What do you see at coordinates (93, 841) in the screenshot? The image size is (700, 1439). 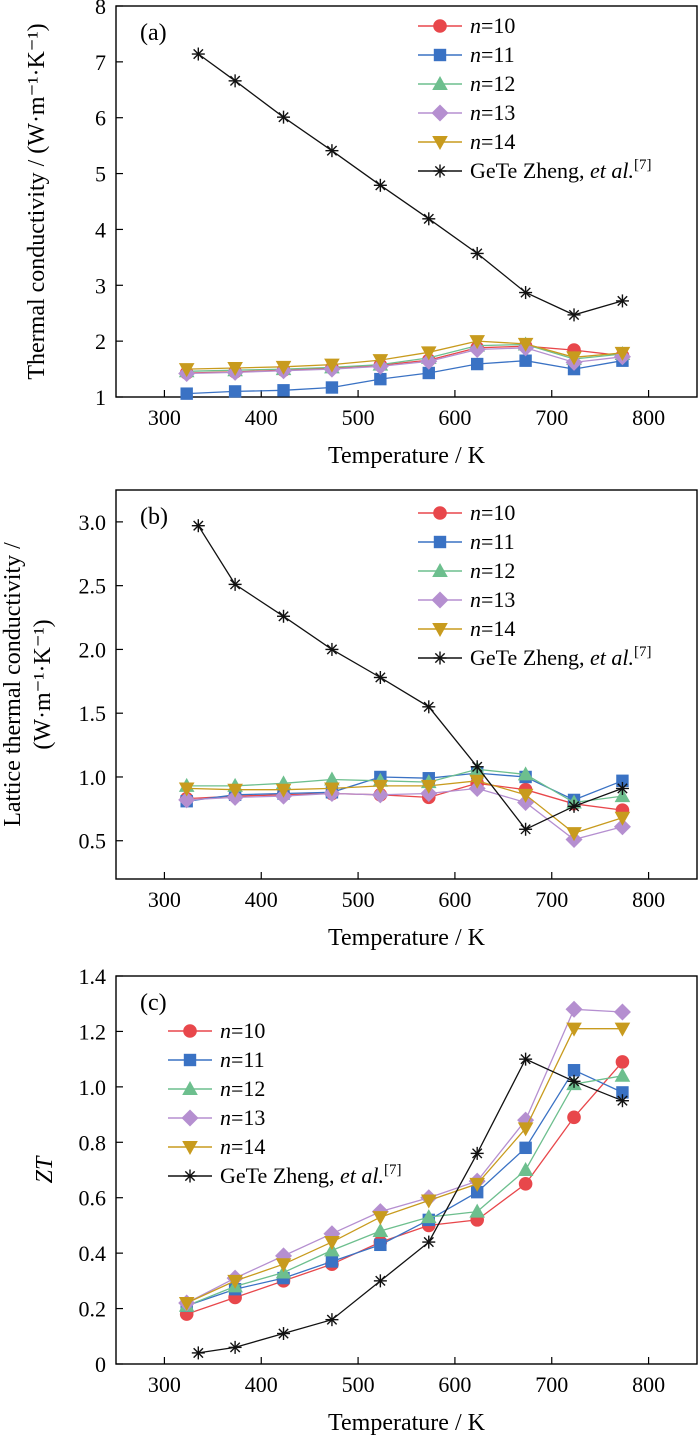 I see `y-tick-label: 0.5` at bounding box center [93, 841].